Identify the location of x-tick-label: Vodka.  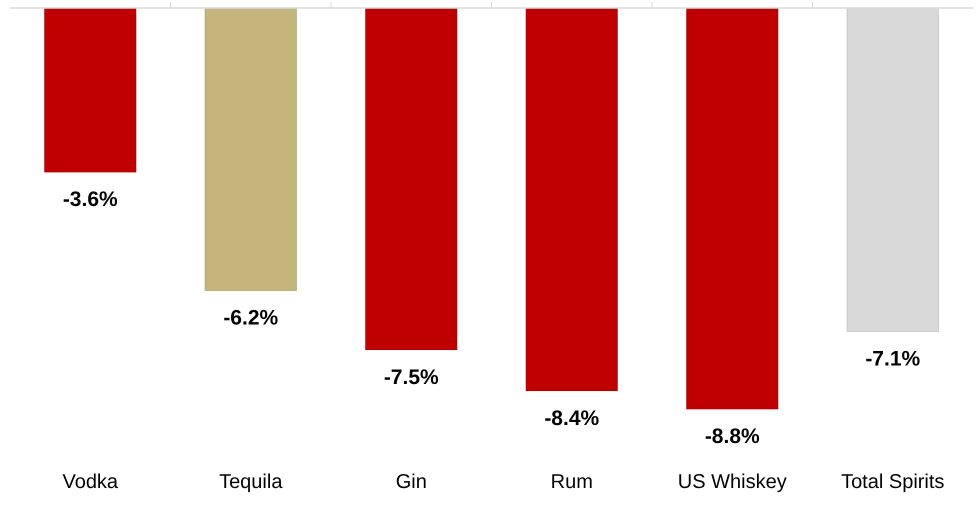
(90, 482).